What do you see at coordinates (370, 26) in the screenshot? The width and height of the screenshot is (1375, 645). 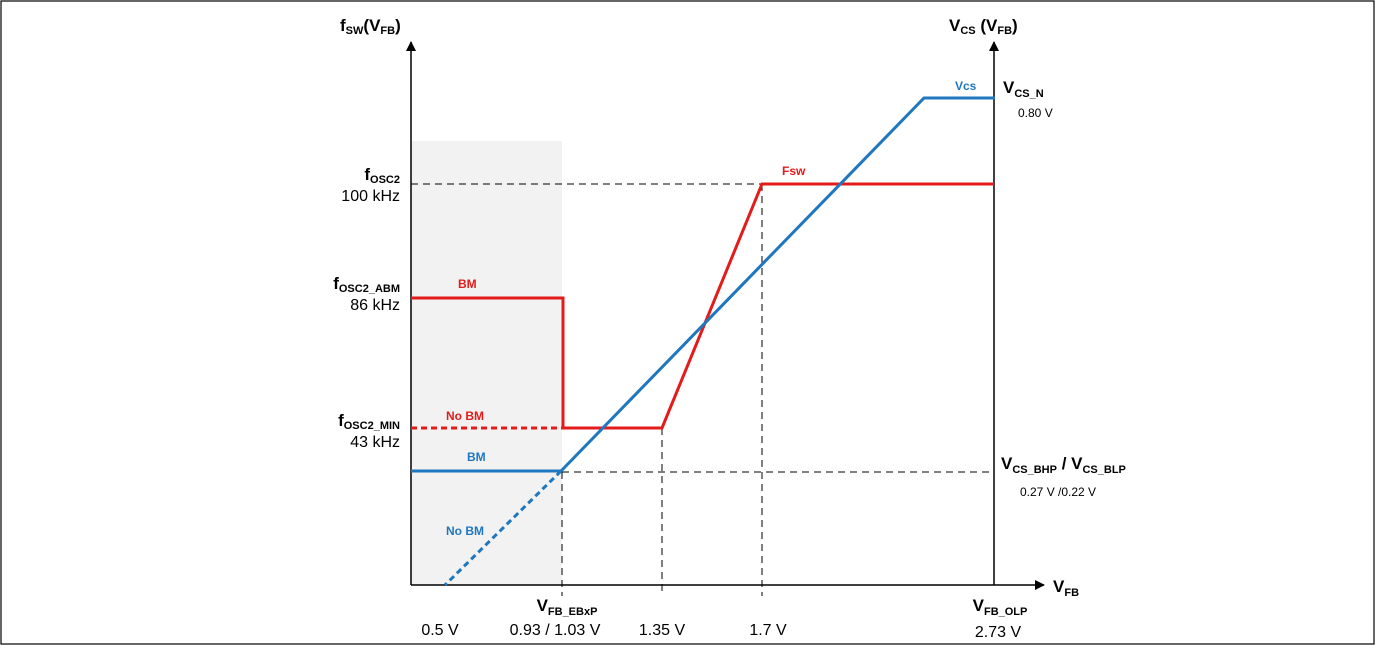 I see `left-axis-title: fSW(VFB)` at bounding box center [370, 26].